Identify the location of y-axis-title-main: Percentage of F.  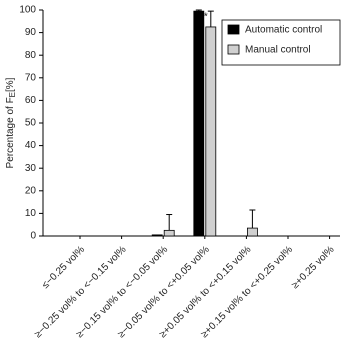
(10, 132).